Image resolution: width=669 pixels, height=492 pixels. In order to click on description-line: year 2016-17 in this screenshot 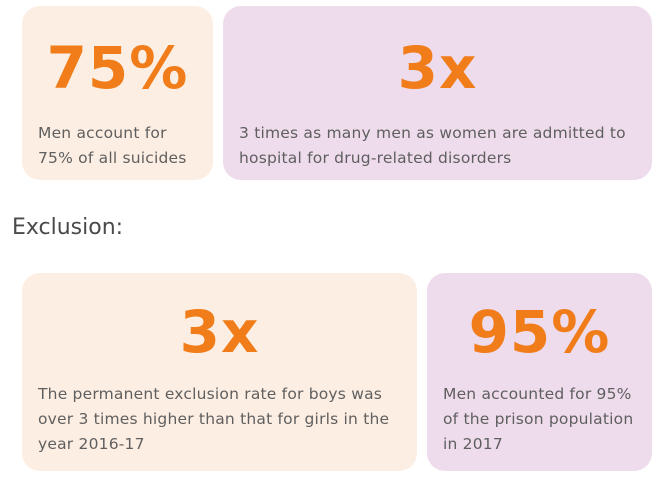, I will do `click(91, 444)`.